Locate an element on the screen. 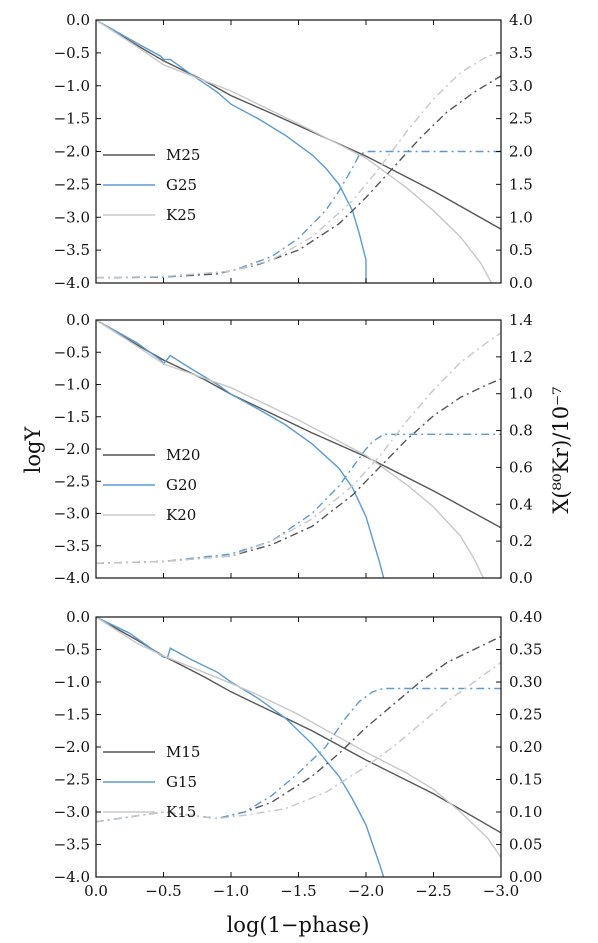  right-tick-label-1-9: 0.0 is located at coordinates (521, 283).